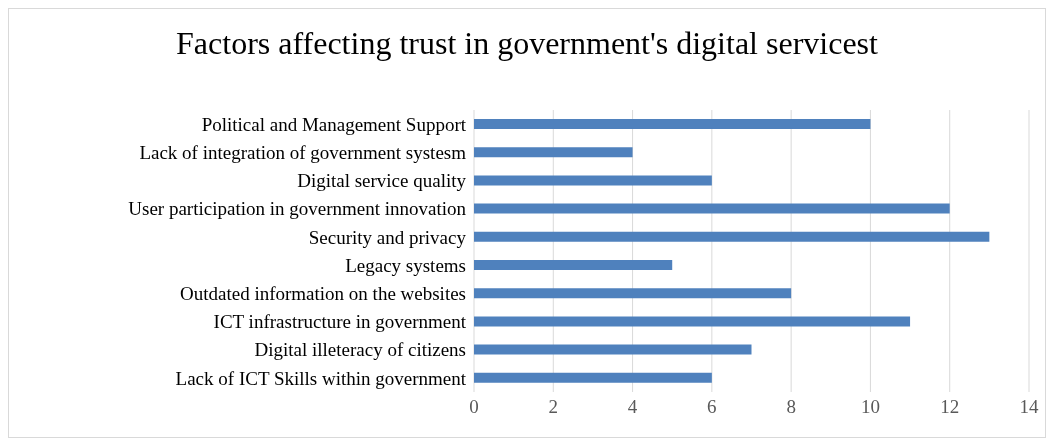 This screenshot has width=1054, height=443. Describe the element at coordinates (405, 265) in the screenshot. I see `y-tick-label: Legacy systems` at that location.